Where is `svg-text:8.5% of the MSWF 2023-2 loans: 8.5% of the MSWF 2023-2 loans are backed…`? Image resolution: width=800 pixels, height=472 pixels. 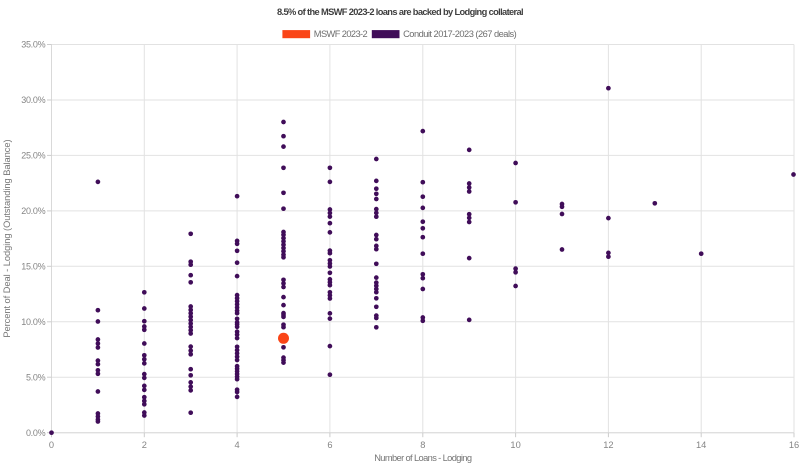 svg-text:8.5% of the MSWF 2023-2 loans: 8.5% of the MSWF 2023-2 loans are backed… is located at coordinates (400, 12).